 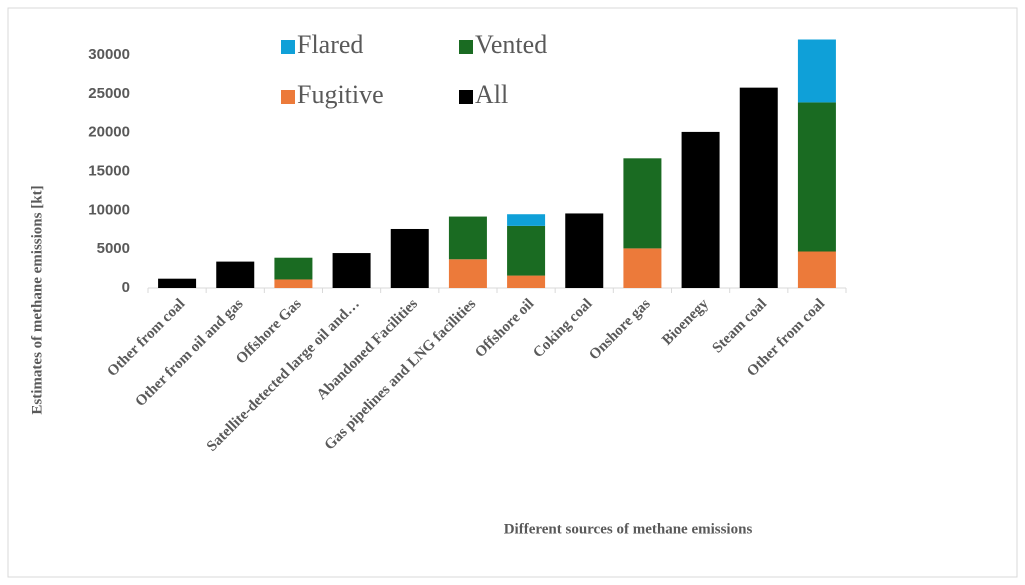 What do you see at coordinates (37, 299) in the screenshot?
I see `y-axis-title: Estimates of methane emissions [kt]` at bounding box center [37, 299].